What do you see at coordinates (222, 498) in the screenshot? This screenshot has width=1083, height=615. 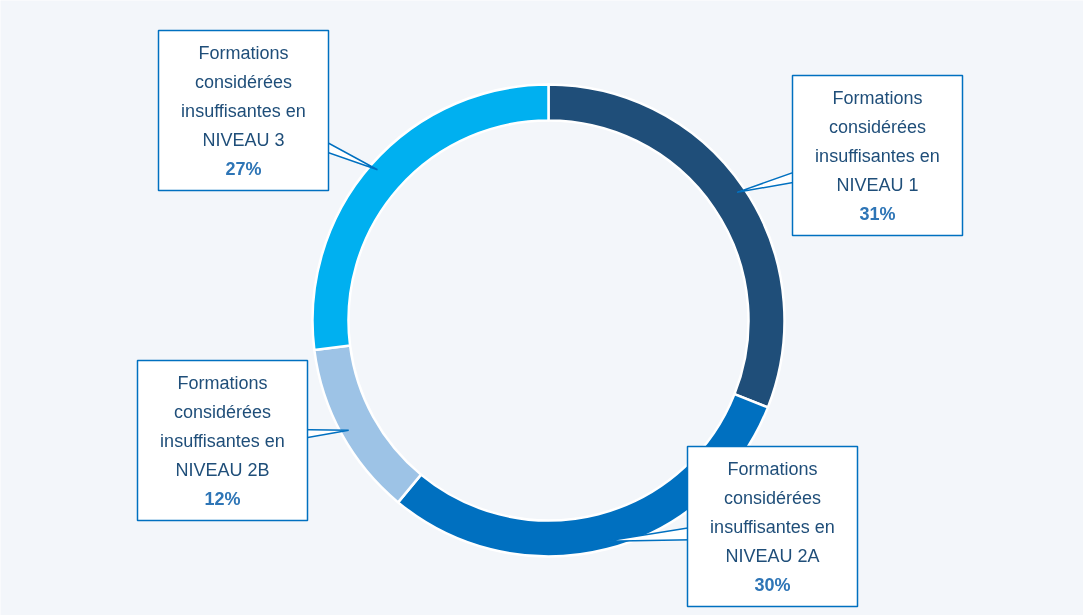 I see `data-label: 12%` at bounding box center [222, 498].